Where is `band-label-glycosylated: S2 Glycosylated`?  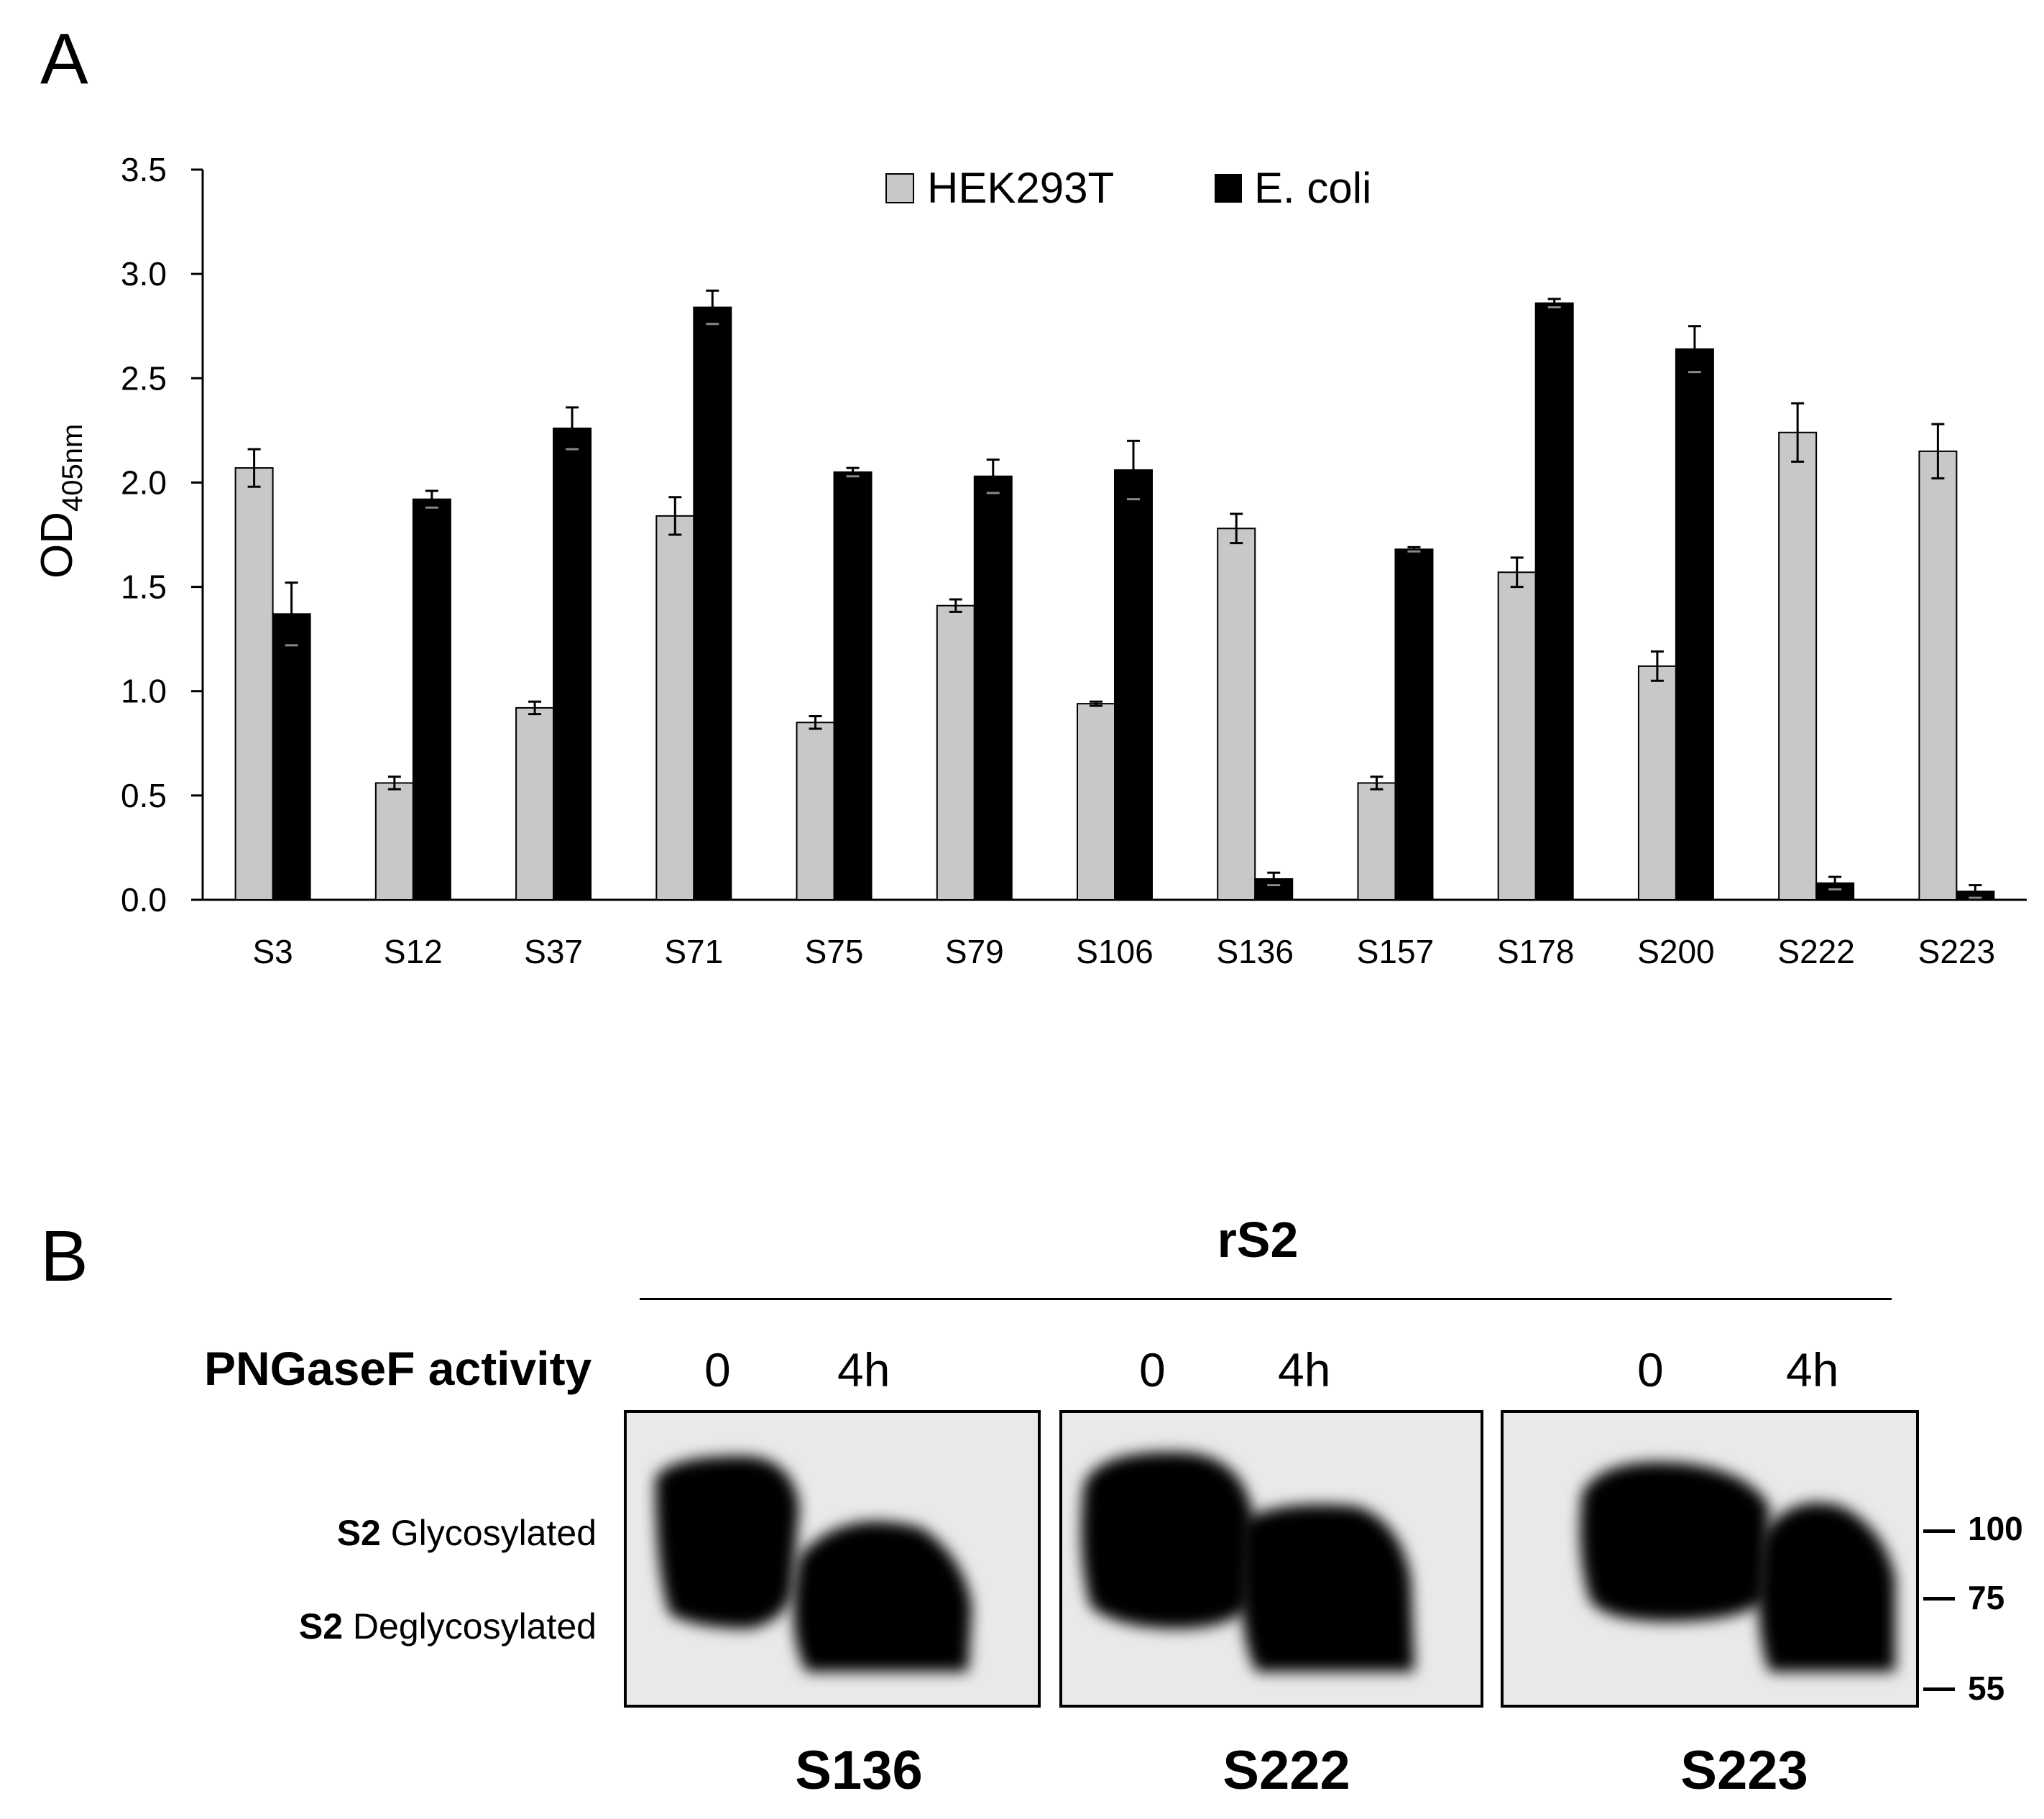
band-label-glycosylated: S2 Glycosylated is located at coordinates (466, 1533).